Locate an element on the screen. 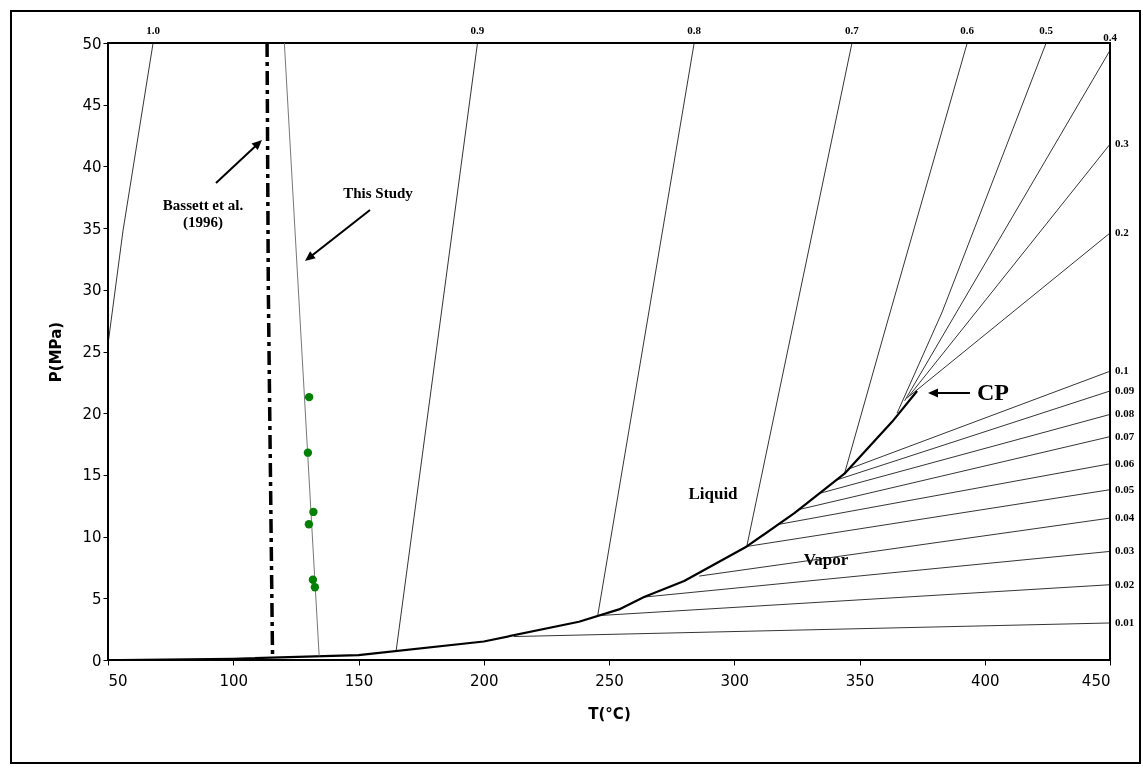 The height and width of the screenshot is (773, 1143). x-tick-label: 50 is located at coordinates (118, 680).